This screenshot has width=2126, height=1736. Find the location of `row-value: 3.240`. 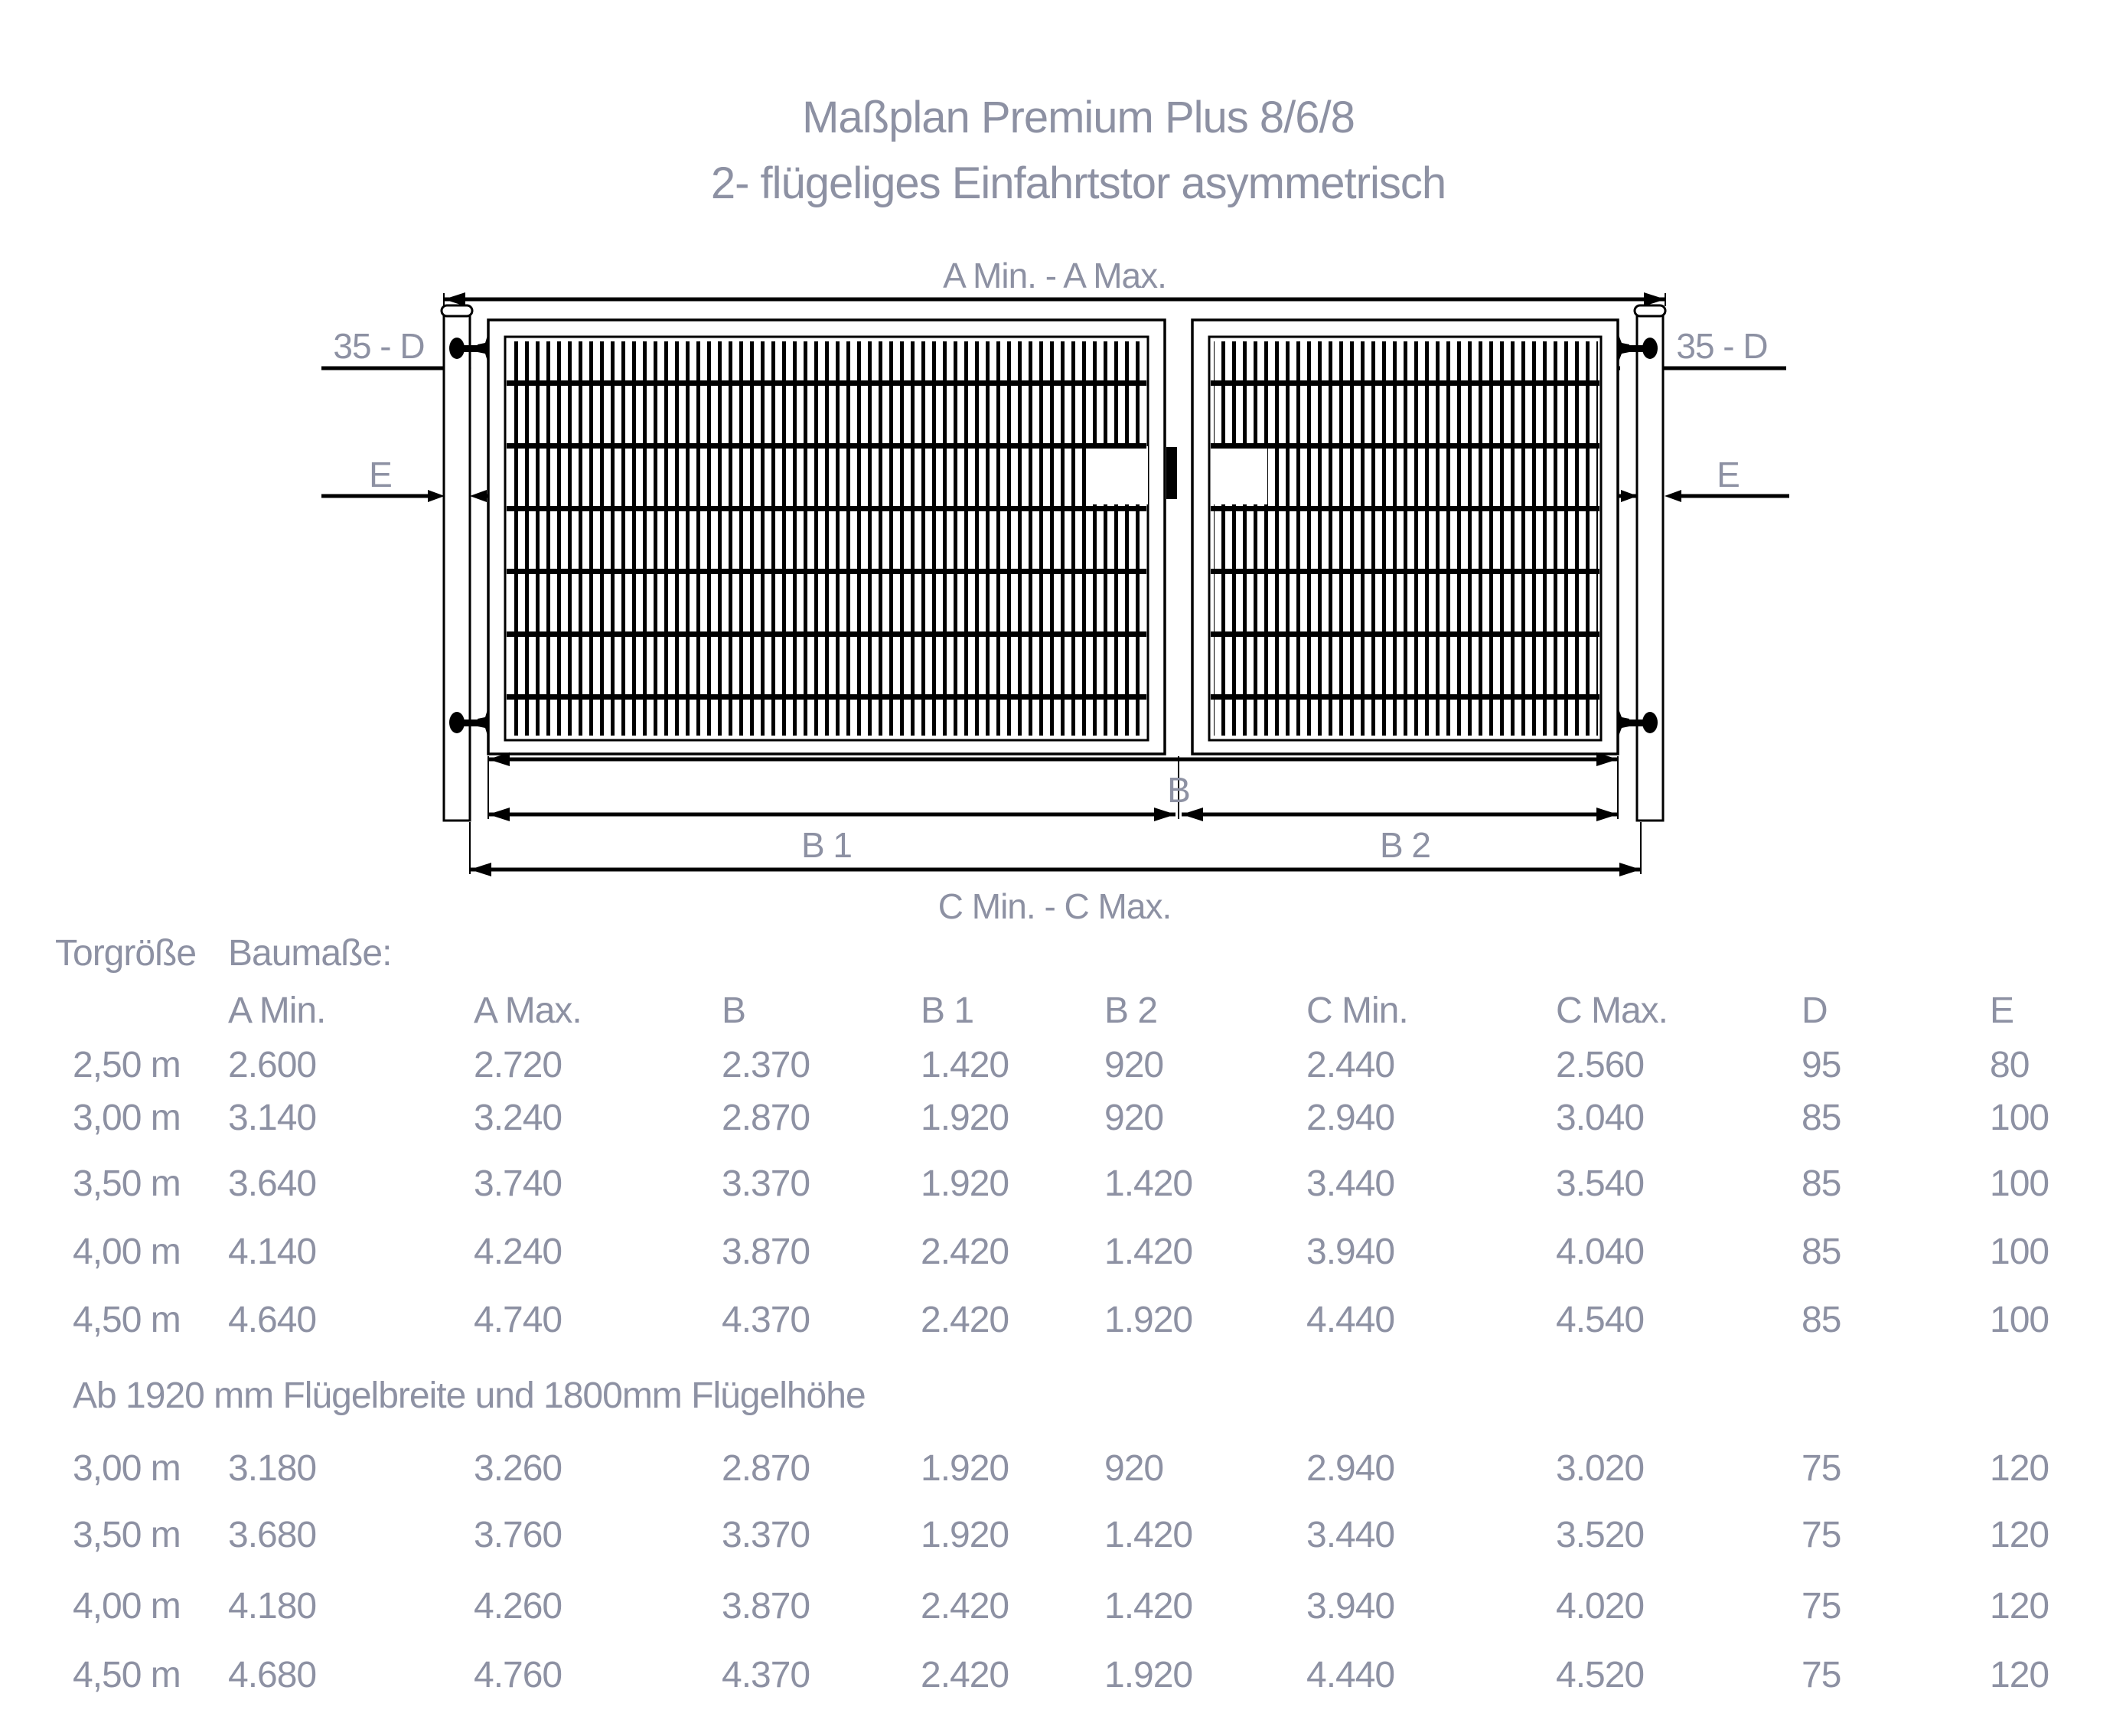

row-value: 3.240 is located at coordinates (518, 1118).